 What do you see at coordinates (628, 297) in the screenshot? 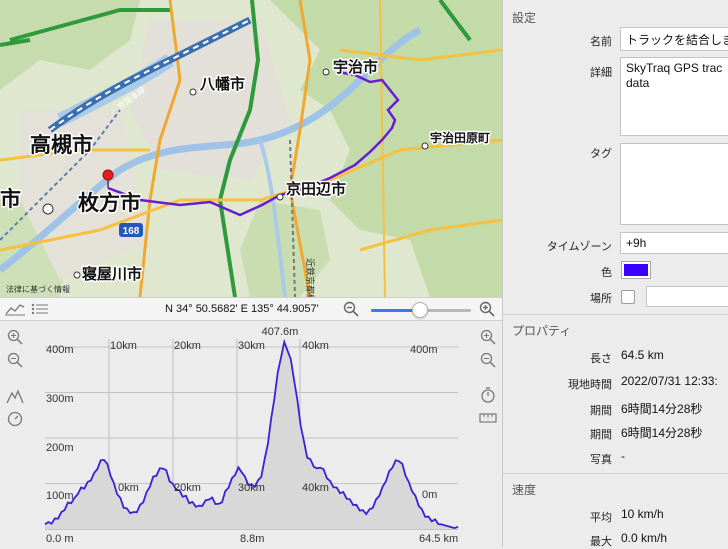
I see `place-checkbox` at bounding box center [628, 297].